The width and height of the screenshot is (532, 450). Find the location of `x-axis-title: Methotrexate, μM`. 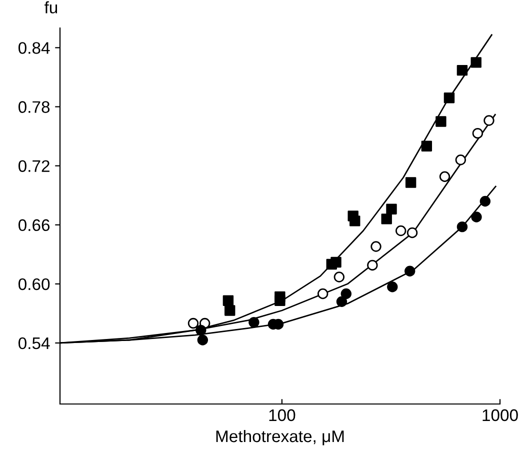

x-axis-title: Methotrexate, μM is located at coordinates (280, 438).